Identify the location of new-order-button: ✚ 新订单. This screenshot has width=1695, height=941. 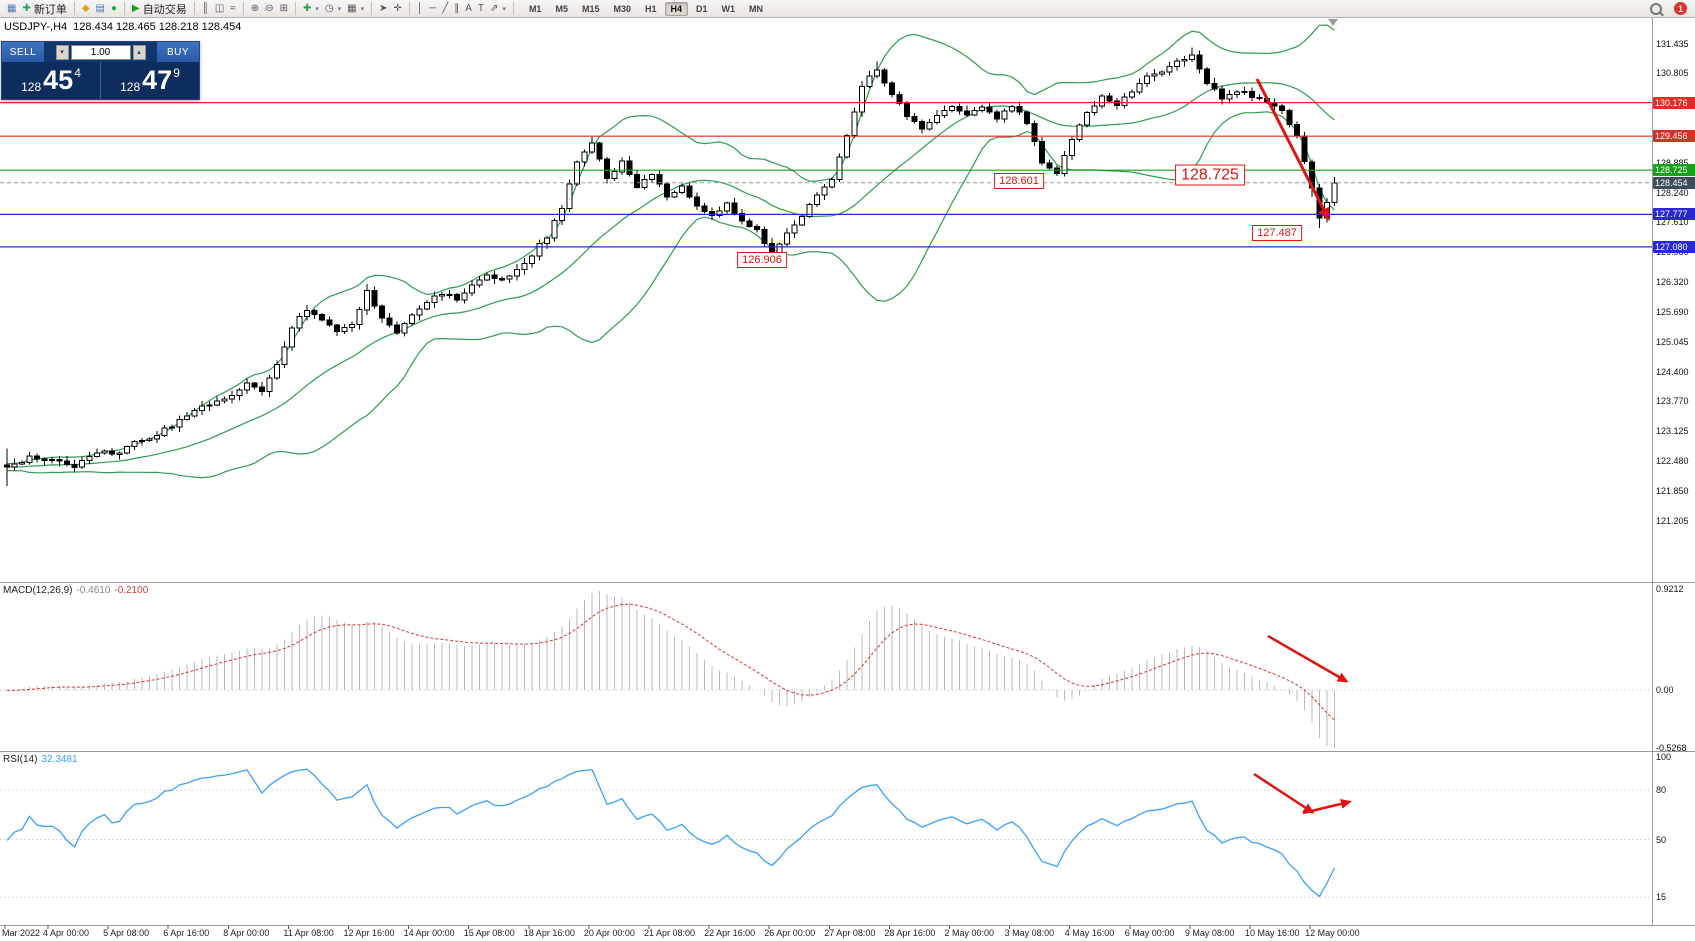
(44, 8).